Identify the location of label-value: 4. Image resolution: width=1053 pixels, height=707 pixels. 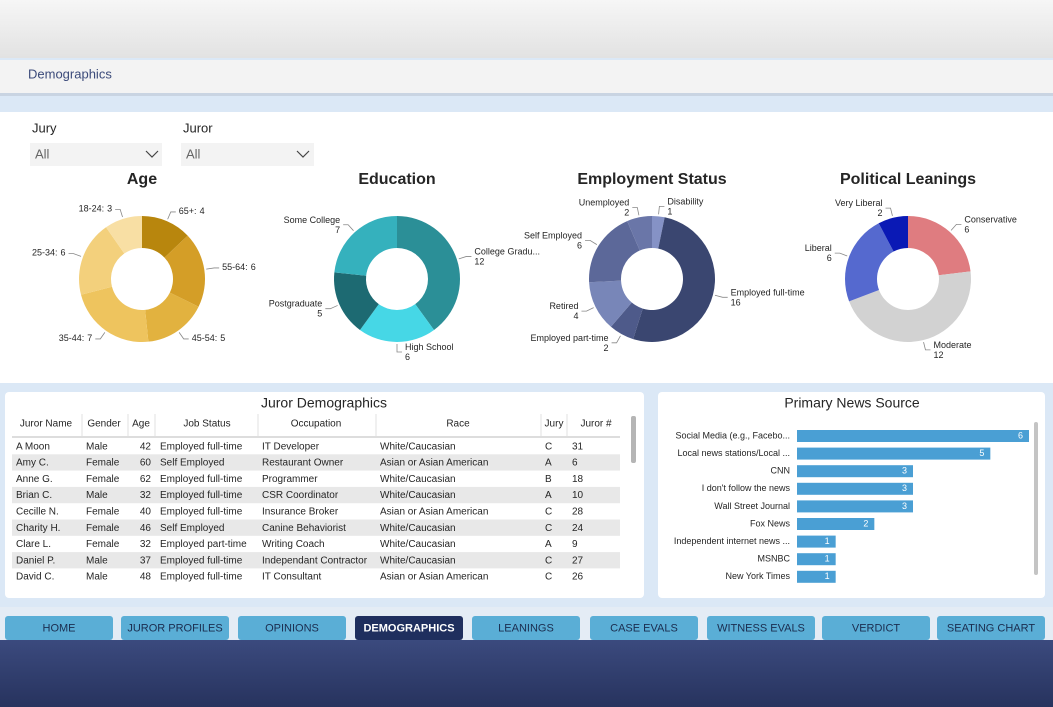
(575, 317).